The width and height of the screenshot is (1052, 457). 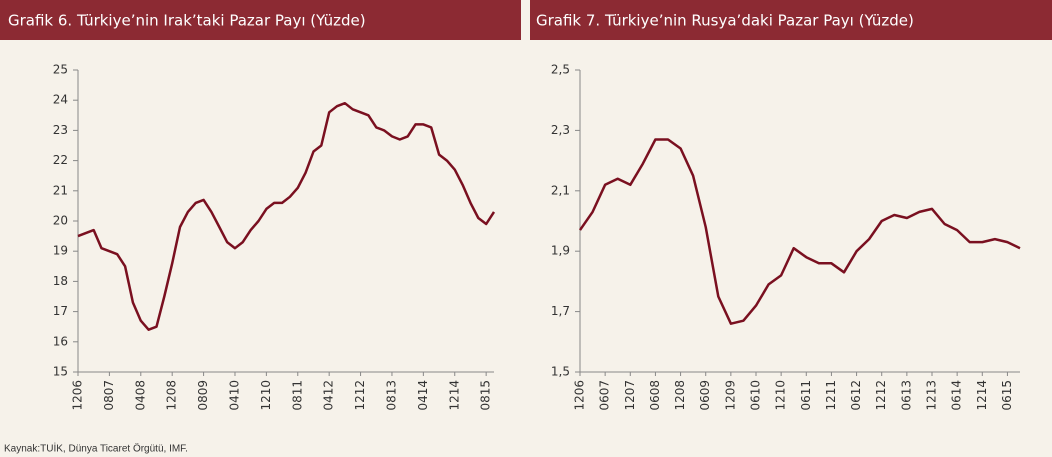 I want to click on x-tick-label: 0609, so click(x=705, y=395).